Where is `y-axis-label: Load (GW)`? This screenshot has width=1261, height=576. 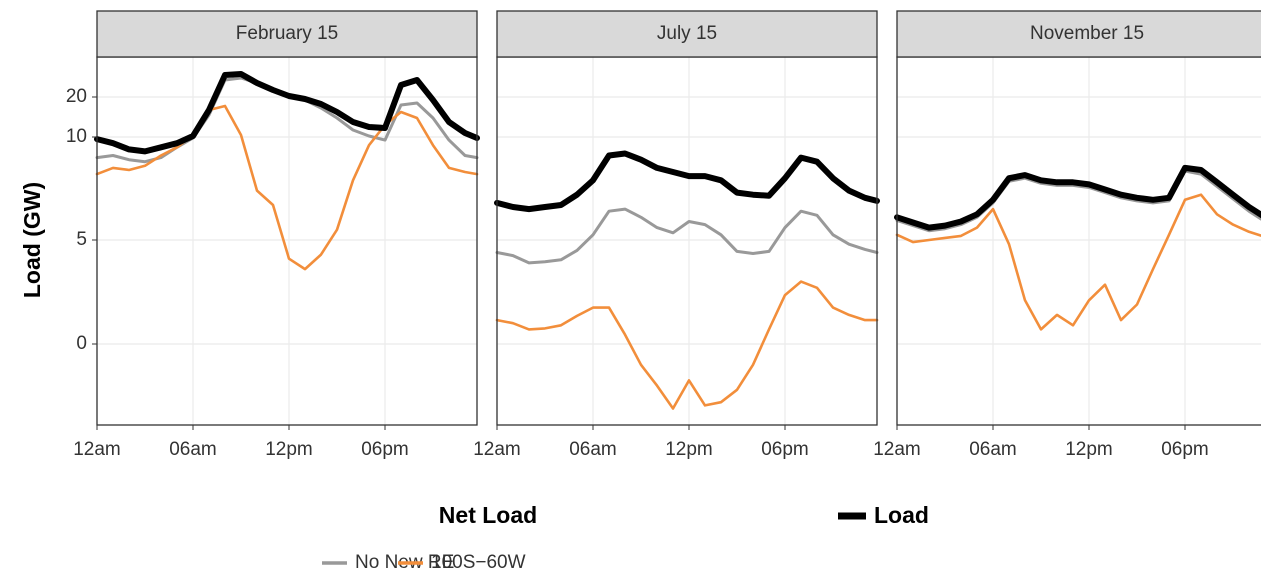
y-axis-label: Load (GW) is located at coordinates (32, 240).